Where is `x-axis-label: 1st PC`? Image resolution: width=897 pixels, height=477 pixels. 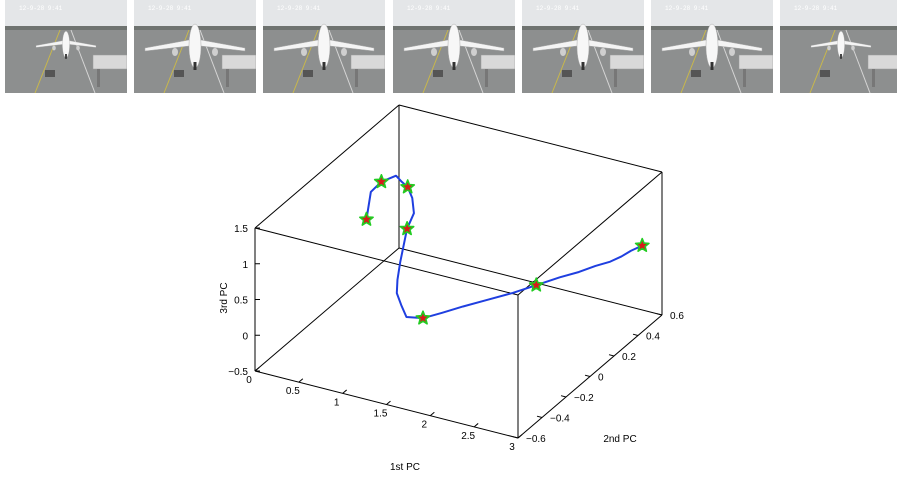 x-axis-label: 1st PC is located at coordinates (405, 467).